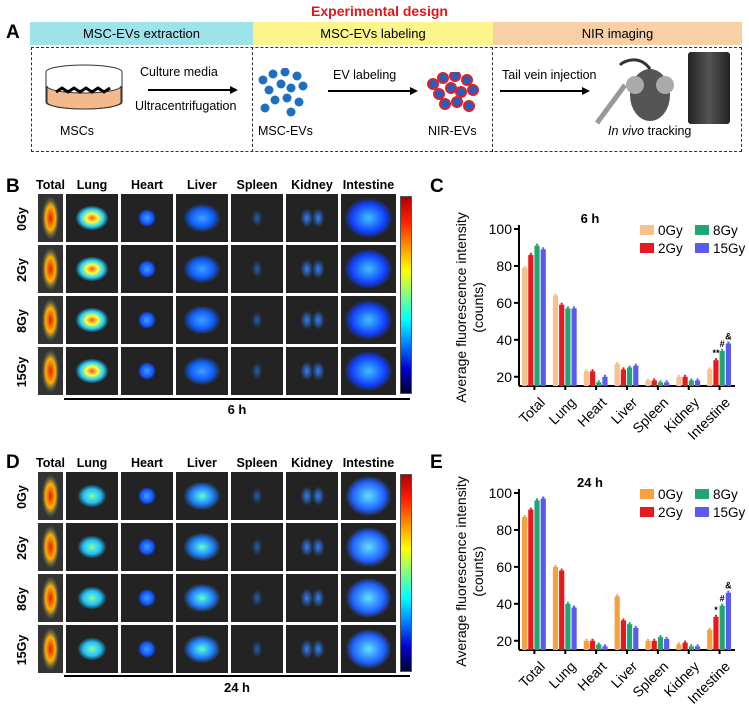 This screenshot has width=749, height=713. What do you see at coordinates (312, 496) in the screenshot?
I see `fluorescence-image-kidney-0gy` at bounding box center [312, 496].